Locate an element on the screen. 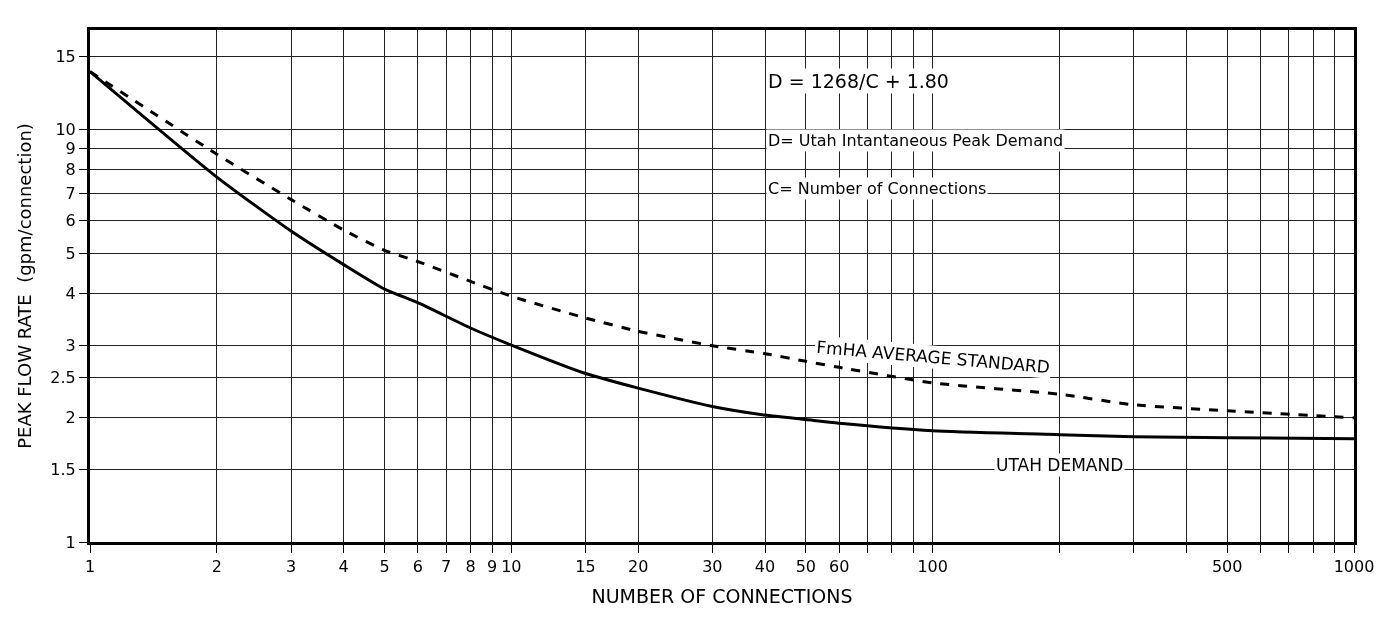 The image size is (1394, 632). x-tick-label: 30 is located at coordinates (712, 567).